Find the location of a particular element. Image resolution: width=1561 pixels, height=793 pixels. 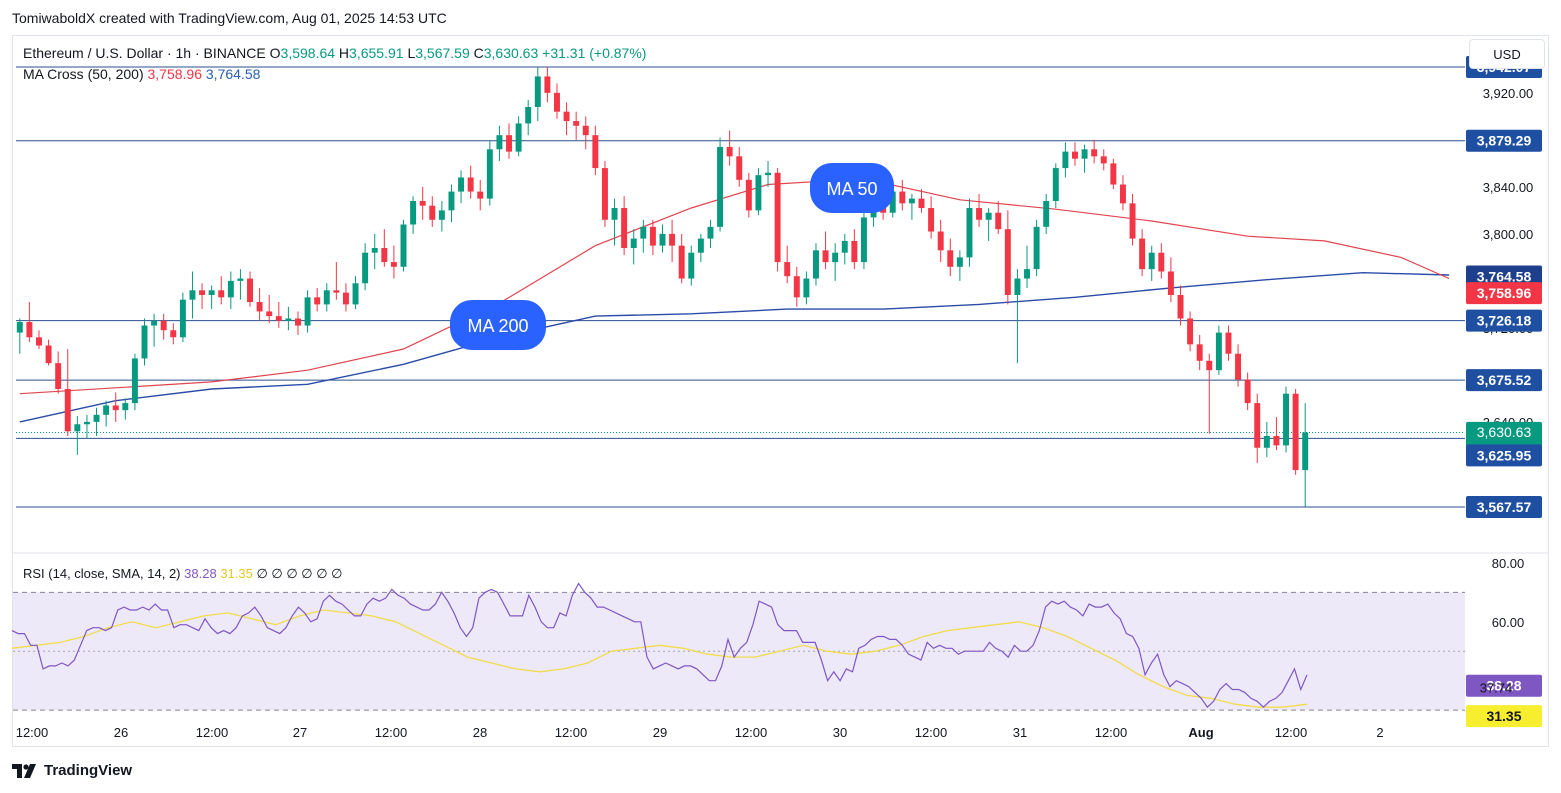

price-label-ma200: 3,764.58 is located at coordinates (1504, 276).